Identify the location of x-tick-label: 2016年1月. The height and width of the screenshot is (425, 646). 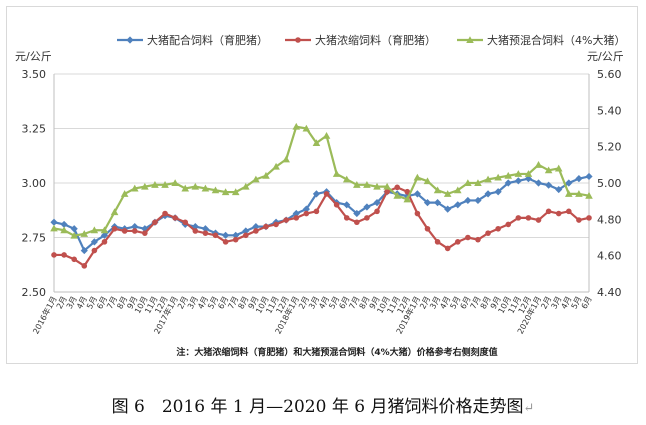
(44, 314).